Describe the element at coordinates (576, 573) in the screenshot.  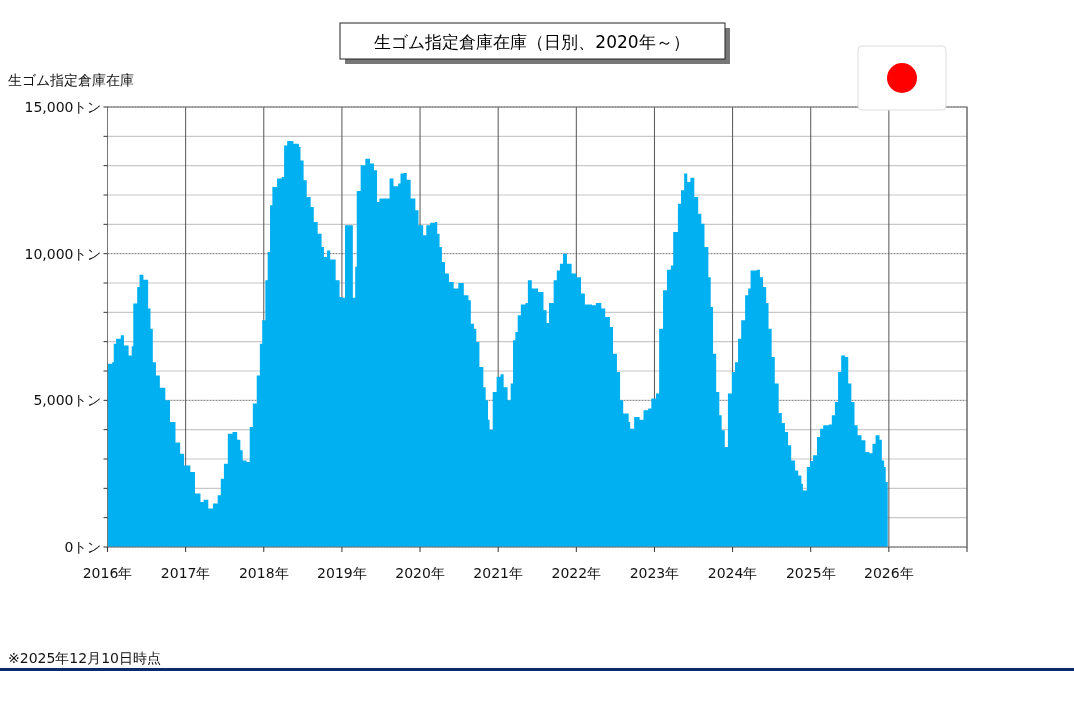
I see `x-tick-label: 2022年` at that location.